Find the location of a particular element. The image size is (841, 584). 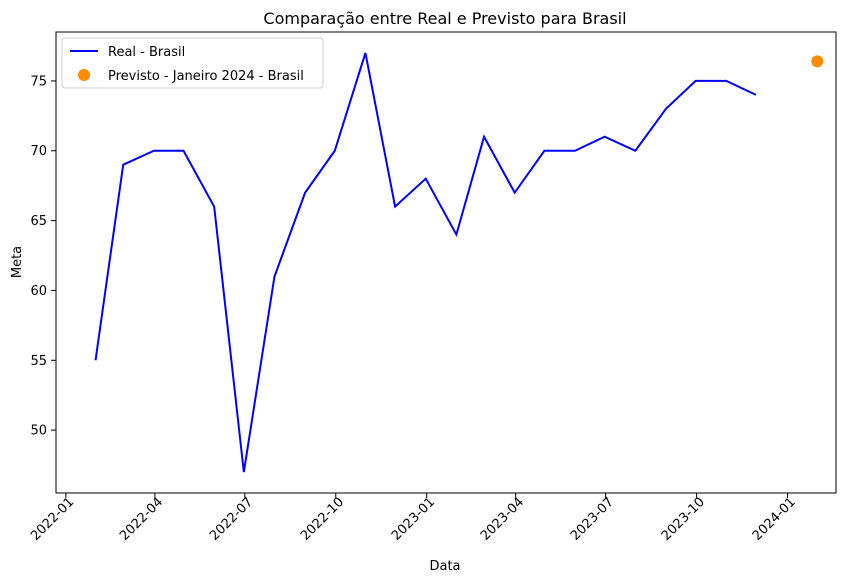

y-tick-label: 75 is located at coordinates (38, 81).